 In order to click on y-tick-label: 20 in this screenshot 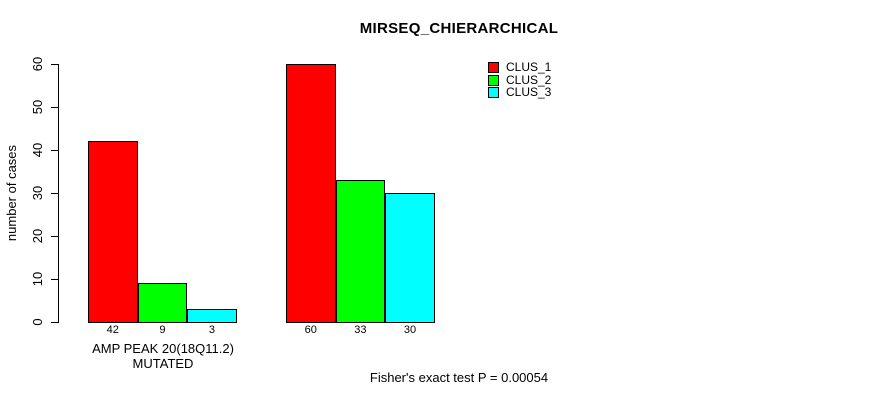, I will do `click(37, 236)`.